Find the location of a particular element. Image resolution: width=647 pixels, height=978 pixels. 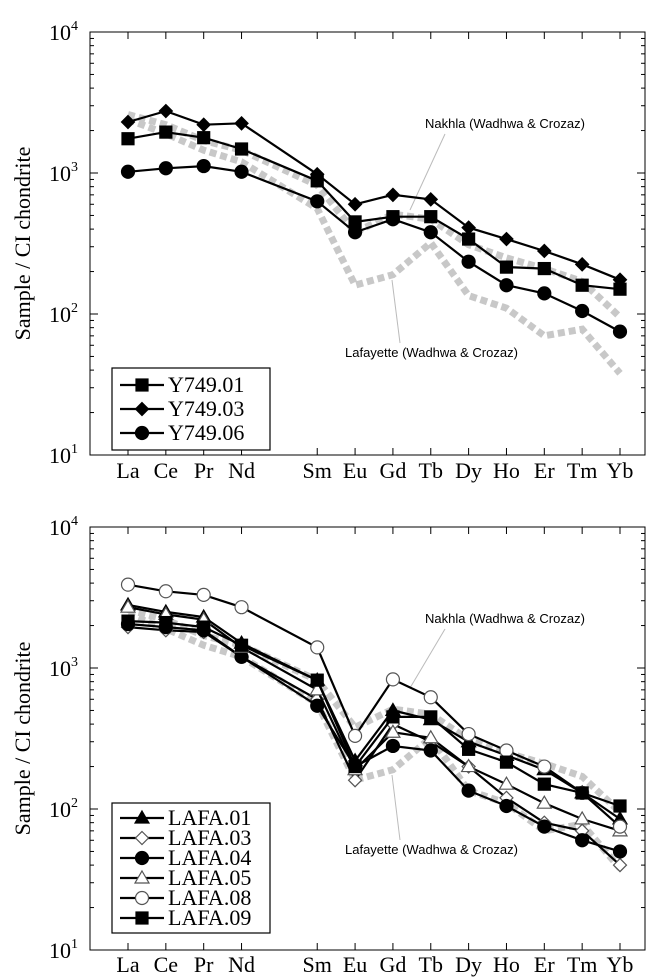

y-tick-label: 10³ is located at coordinates (63, 173).